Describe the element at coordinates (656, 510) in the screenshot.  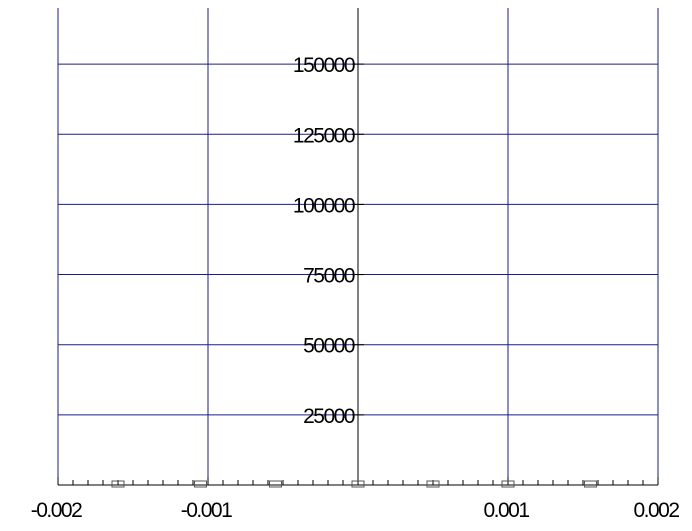
I see `x-tick-label-3: 0.002` at that location.